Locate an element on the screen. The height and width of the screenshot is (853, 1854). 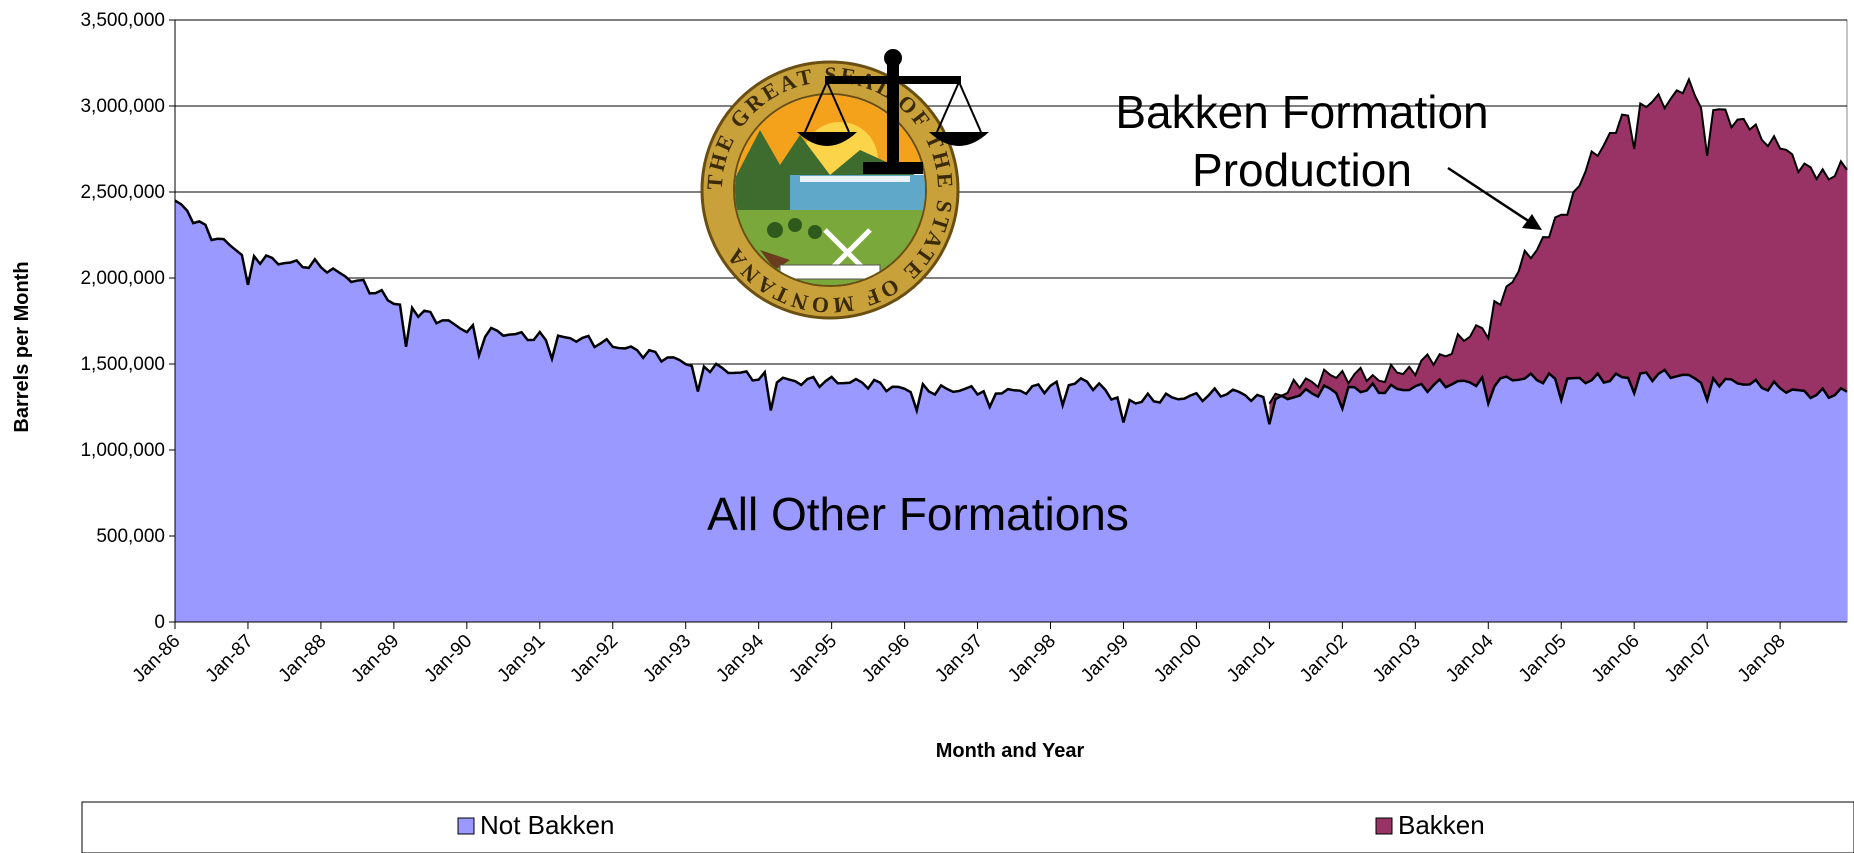
y-tick-label: 2,000,000 is located at coordinates (122, 278).